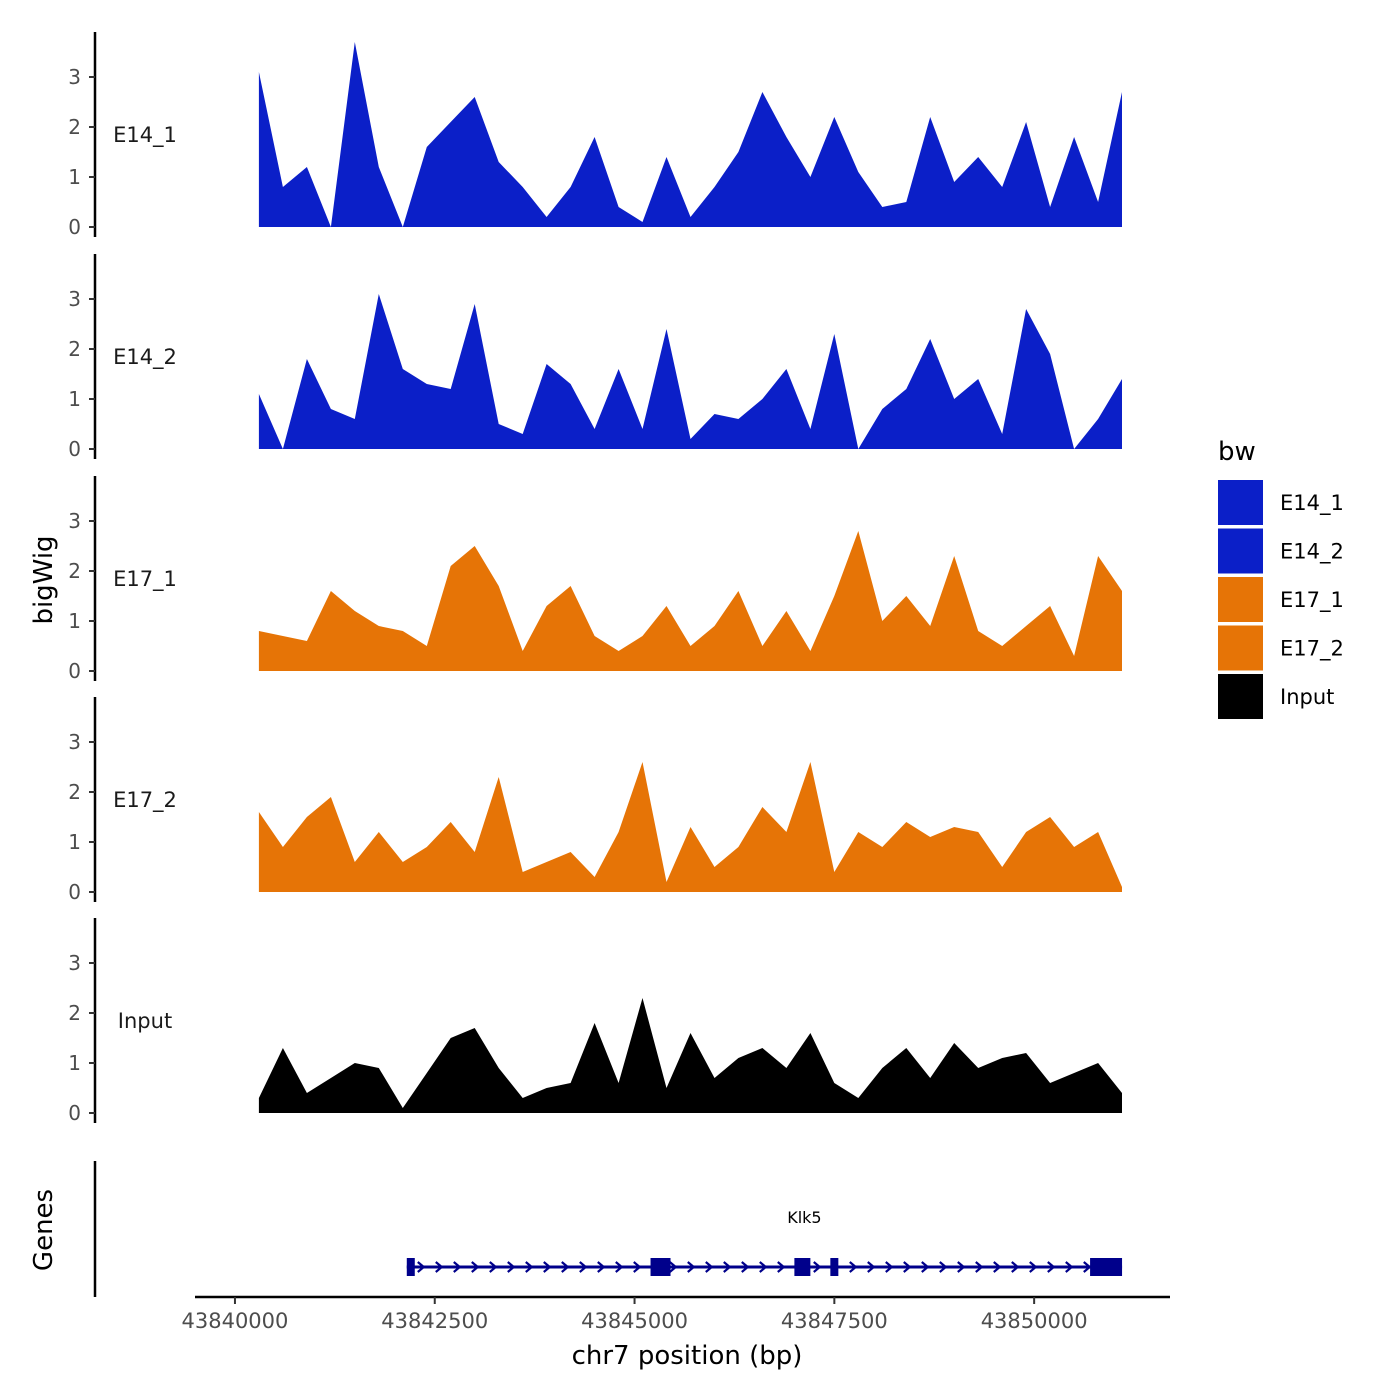 The width and height of the screenshot is (1400, 1400). I want to click on x-axis: 43840000 43842500 43845000 43847500 43850000, so click(676, 1314).